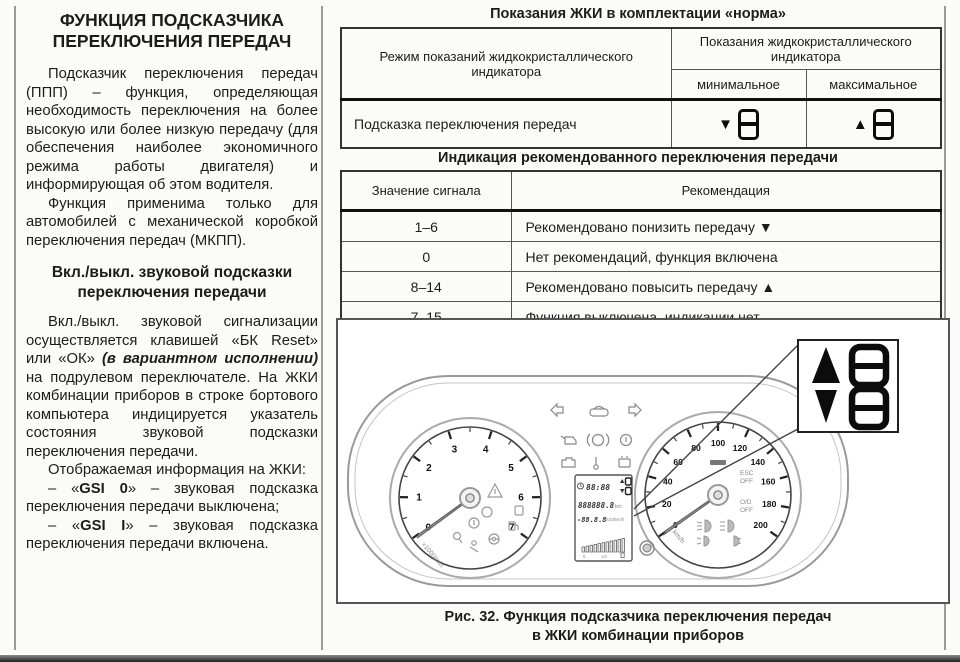 The image size is (960, 662). I want to click on signal-value: 0, so click(426, 256).